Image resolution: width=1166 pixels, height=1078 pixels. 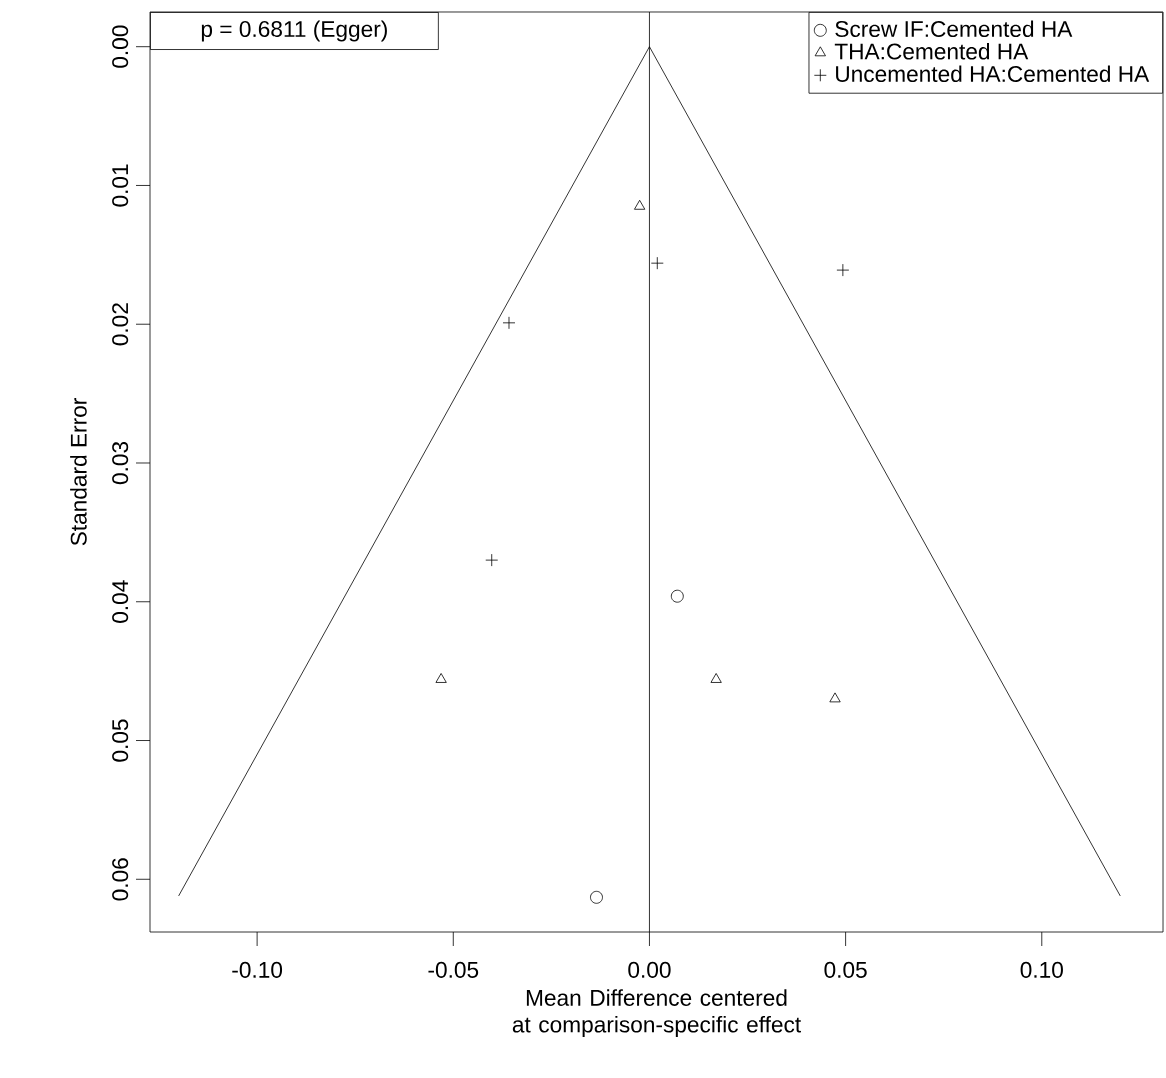 I want to click on y-tick-label: 0.02, so click(x=120, y=324).